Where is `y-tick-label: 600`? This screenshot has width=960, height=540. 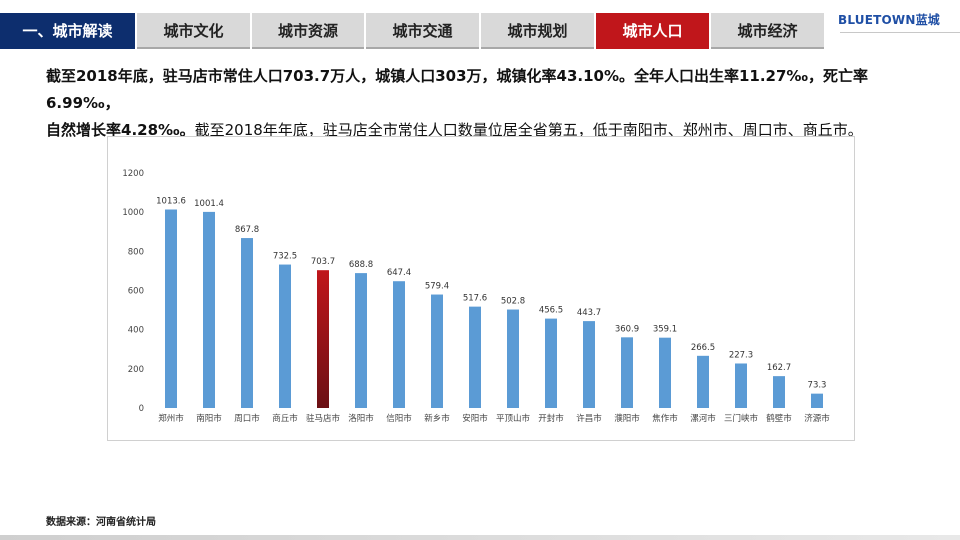
y-tick-label: 600 is located at coordinates (136, 292).